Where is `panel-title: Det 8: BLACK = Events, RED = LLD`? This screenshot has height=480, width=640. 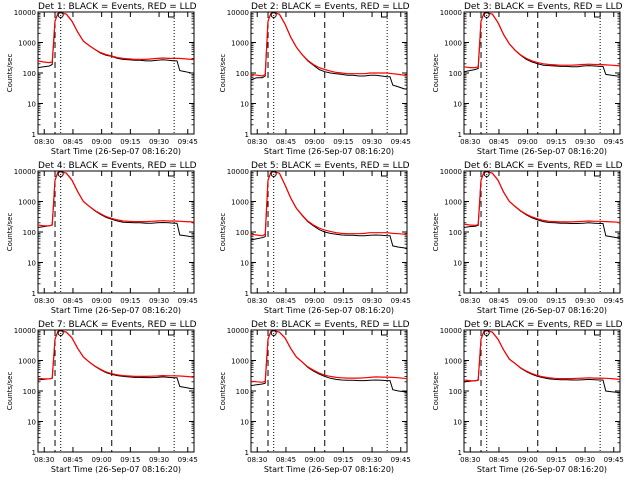
panel-title: Det 8: BLACK = Events, RED = LLD is located at coordinates (330, 325).